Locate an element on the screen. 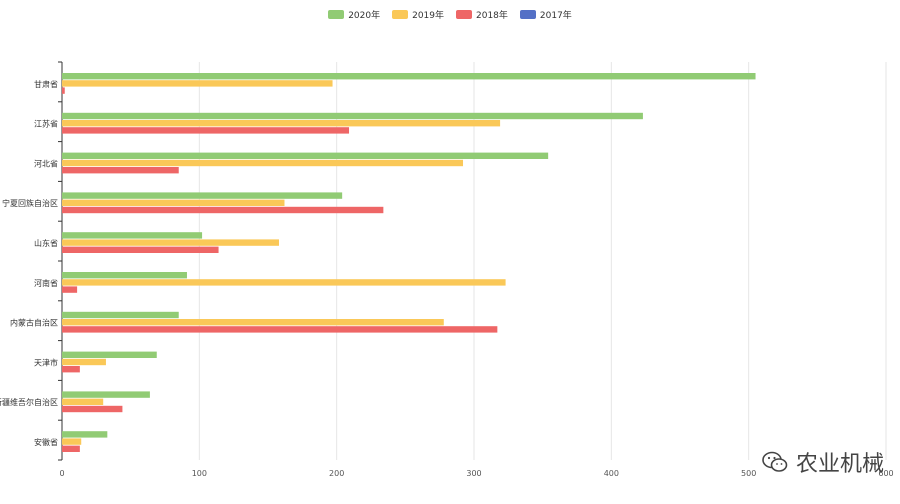 The height and width of the screenshot is (504, 900). y-tick-label: 宁夏回族自治区 is located at coordinates (30, 203).